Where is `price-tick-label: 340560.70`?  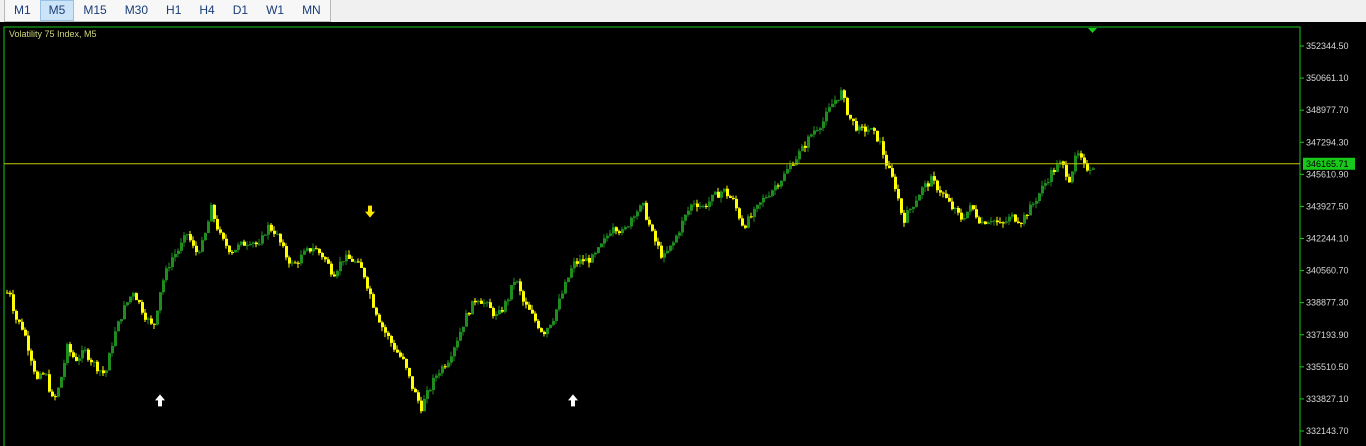 price-tick-label: 340560.70 is located at coordinates (1327, 271).